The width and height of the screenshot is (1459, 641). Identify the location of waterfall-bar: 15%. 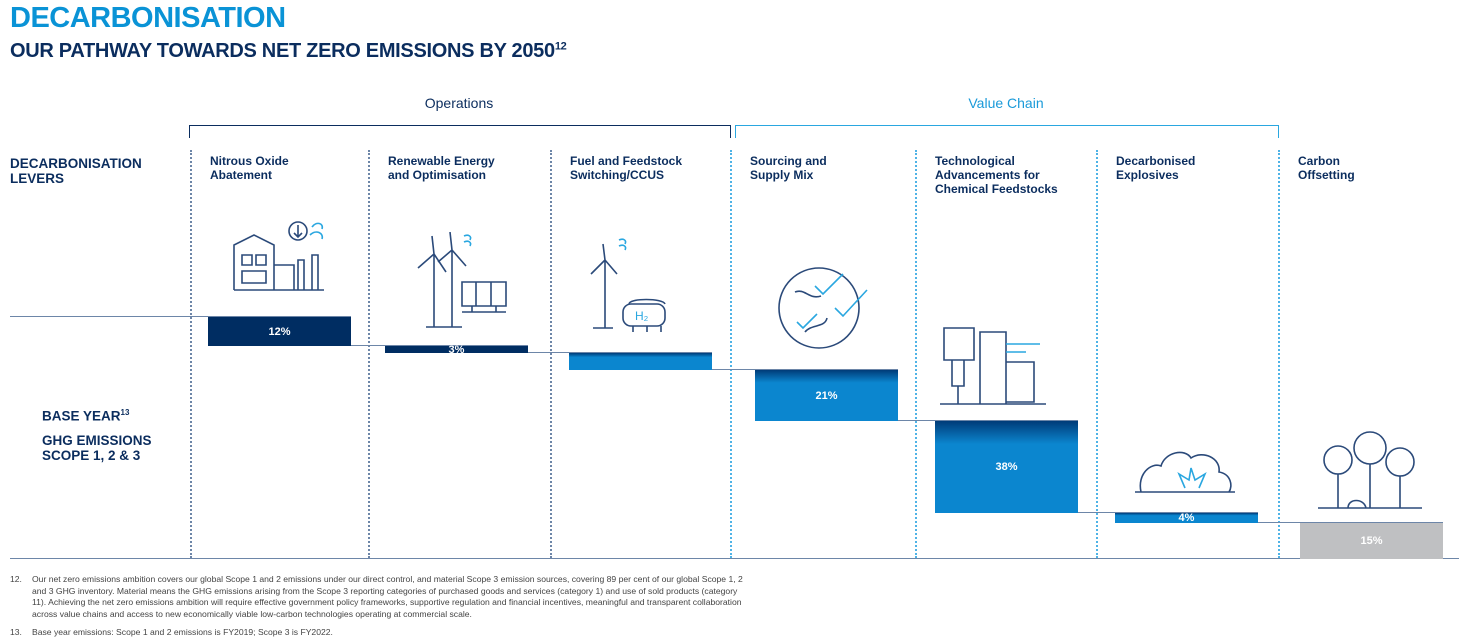
(1371, 540).